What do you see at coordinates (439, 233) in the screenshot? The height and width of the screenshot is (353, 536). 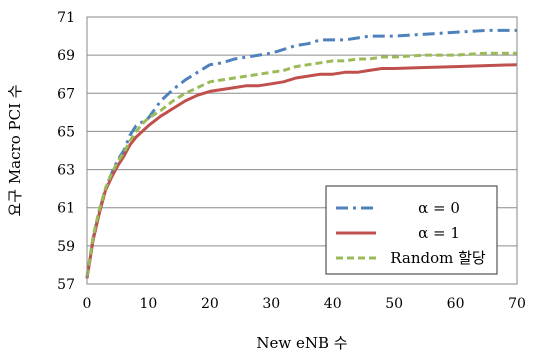 I see `legend-label-1: α = 1` at bounding box center [439, 233].